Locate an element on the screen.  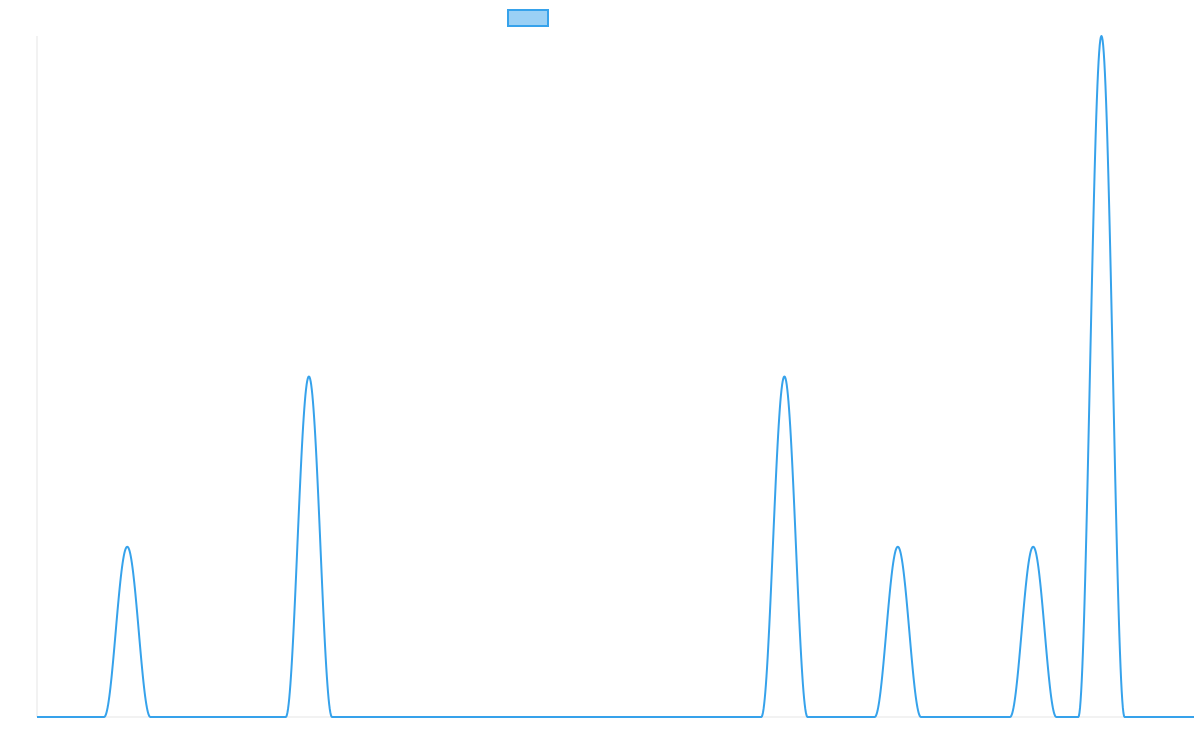
legend-swatch is located at coordinates (528, 18).